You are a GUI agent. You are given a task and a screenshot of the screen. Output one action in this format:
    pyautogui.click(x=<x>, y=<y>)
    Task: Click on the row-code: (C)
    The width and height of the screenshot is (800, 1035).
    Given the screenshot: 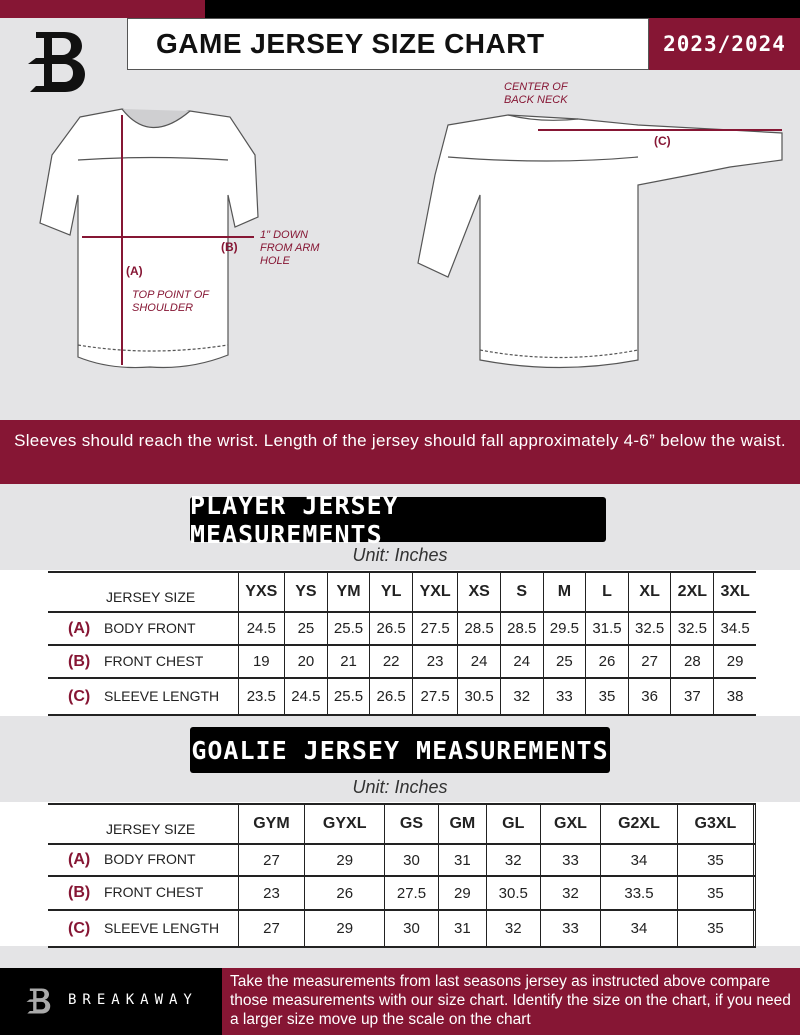 What is the action you would take?
    pyautogui.click(x=79, y=696)
    